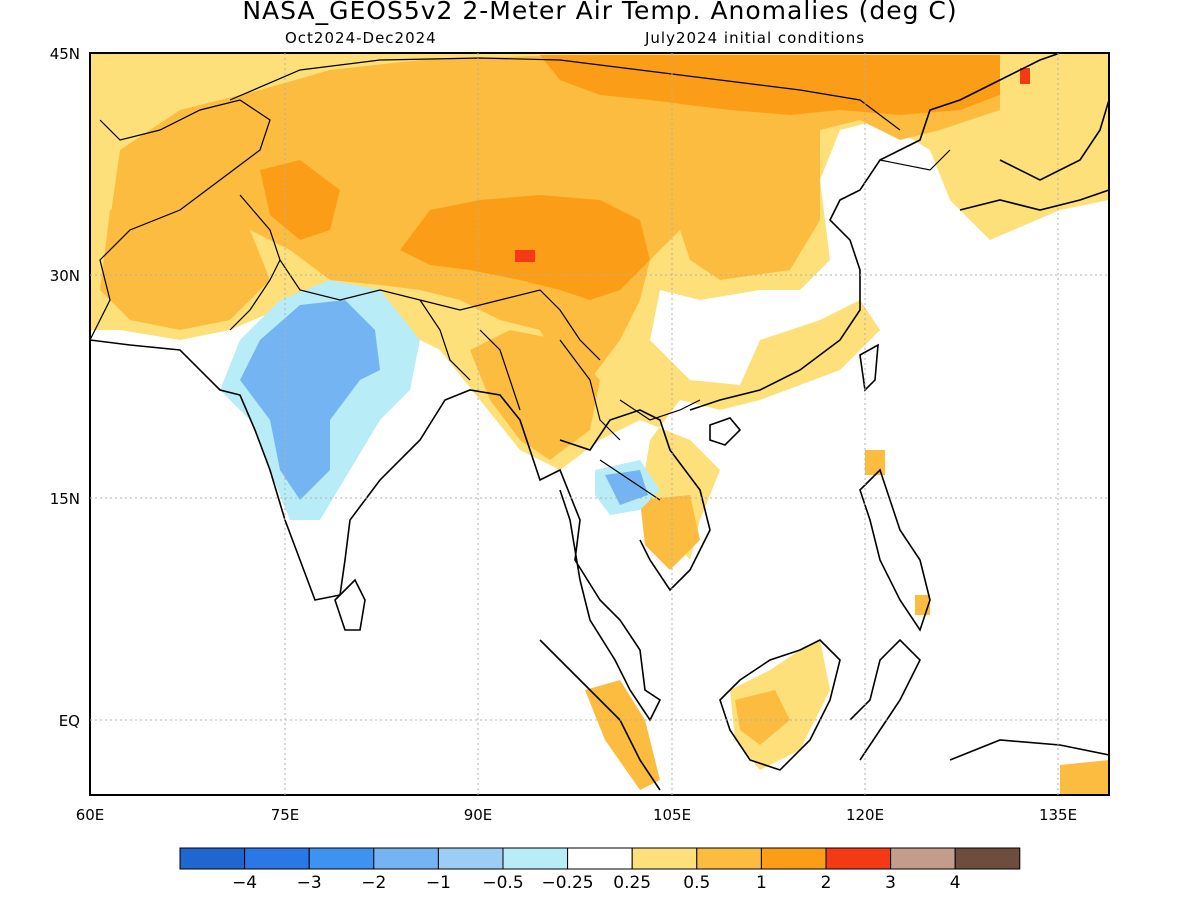 This screenshot has height=900, width=1200. What do you see at coordinates (310, 400) in the screenshot?
I see `central-india-core` at bounding box center [310, 400].